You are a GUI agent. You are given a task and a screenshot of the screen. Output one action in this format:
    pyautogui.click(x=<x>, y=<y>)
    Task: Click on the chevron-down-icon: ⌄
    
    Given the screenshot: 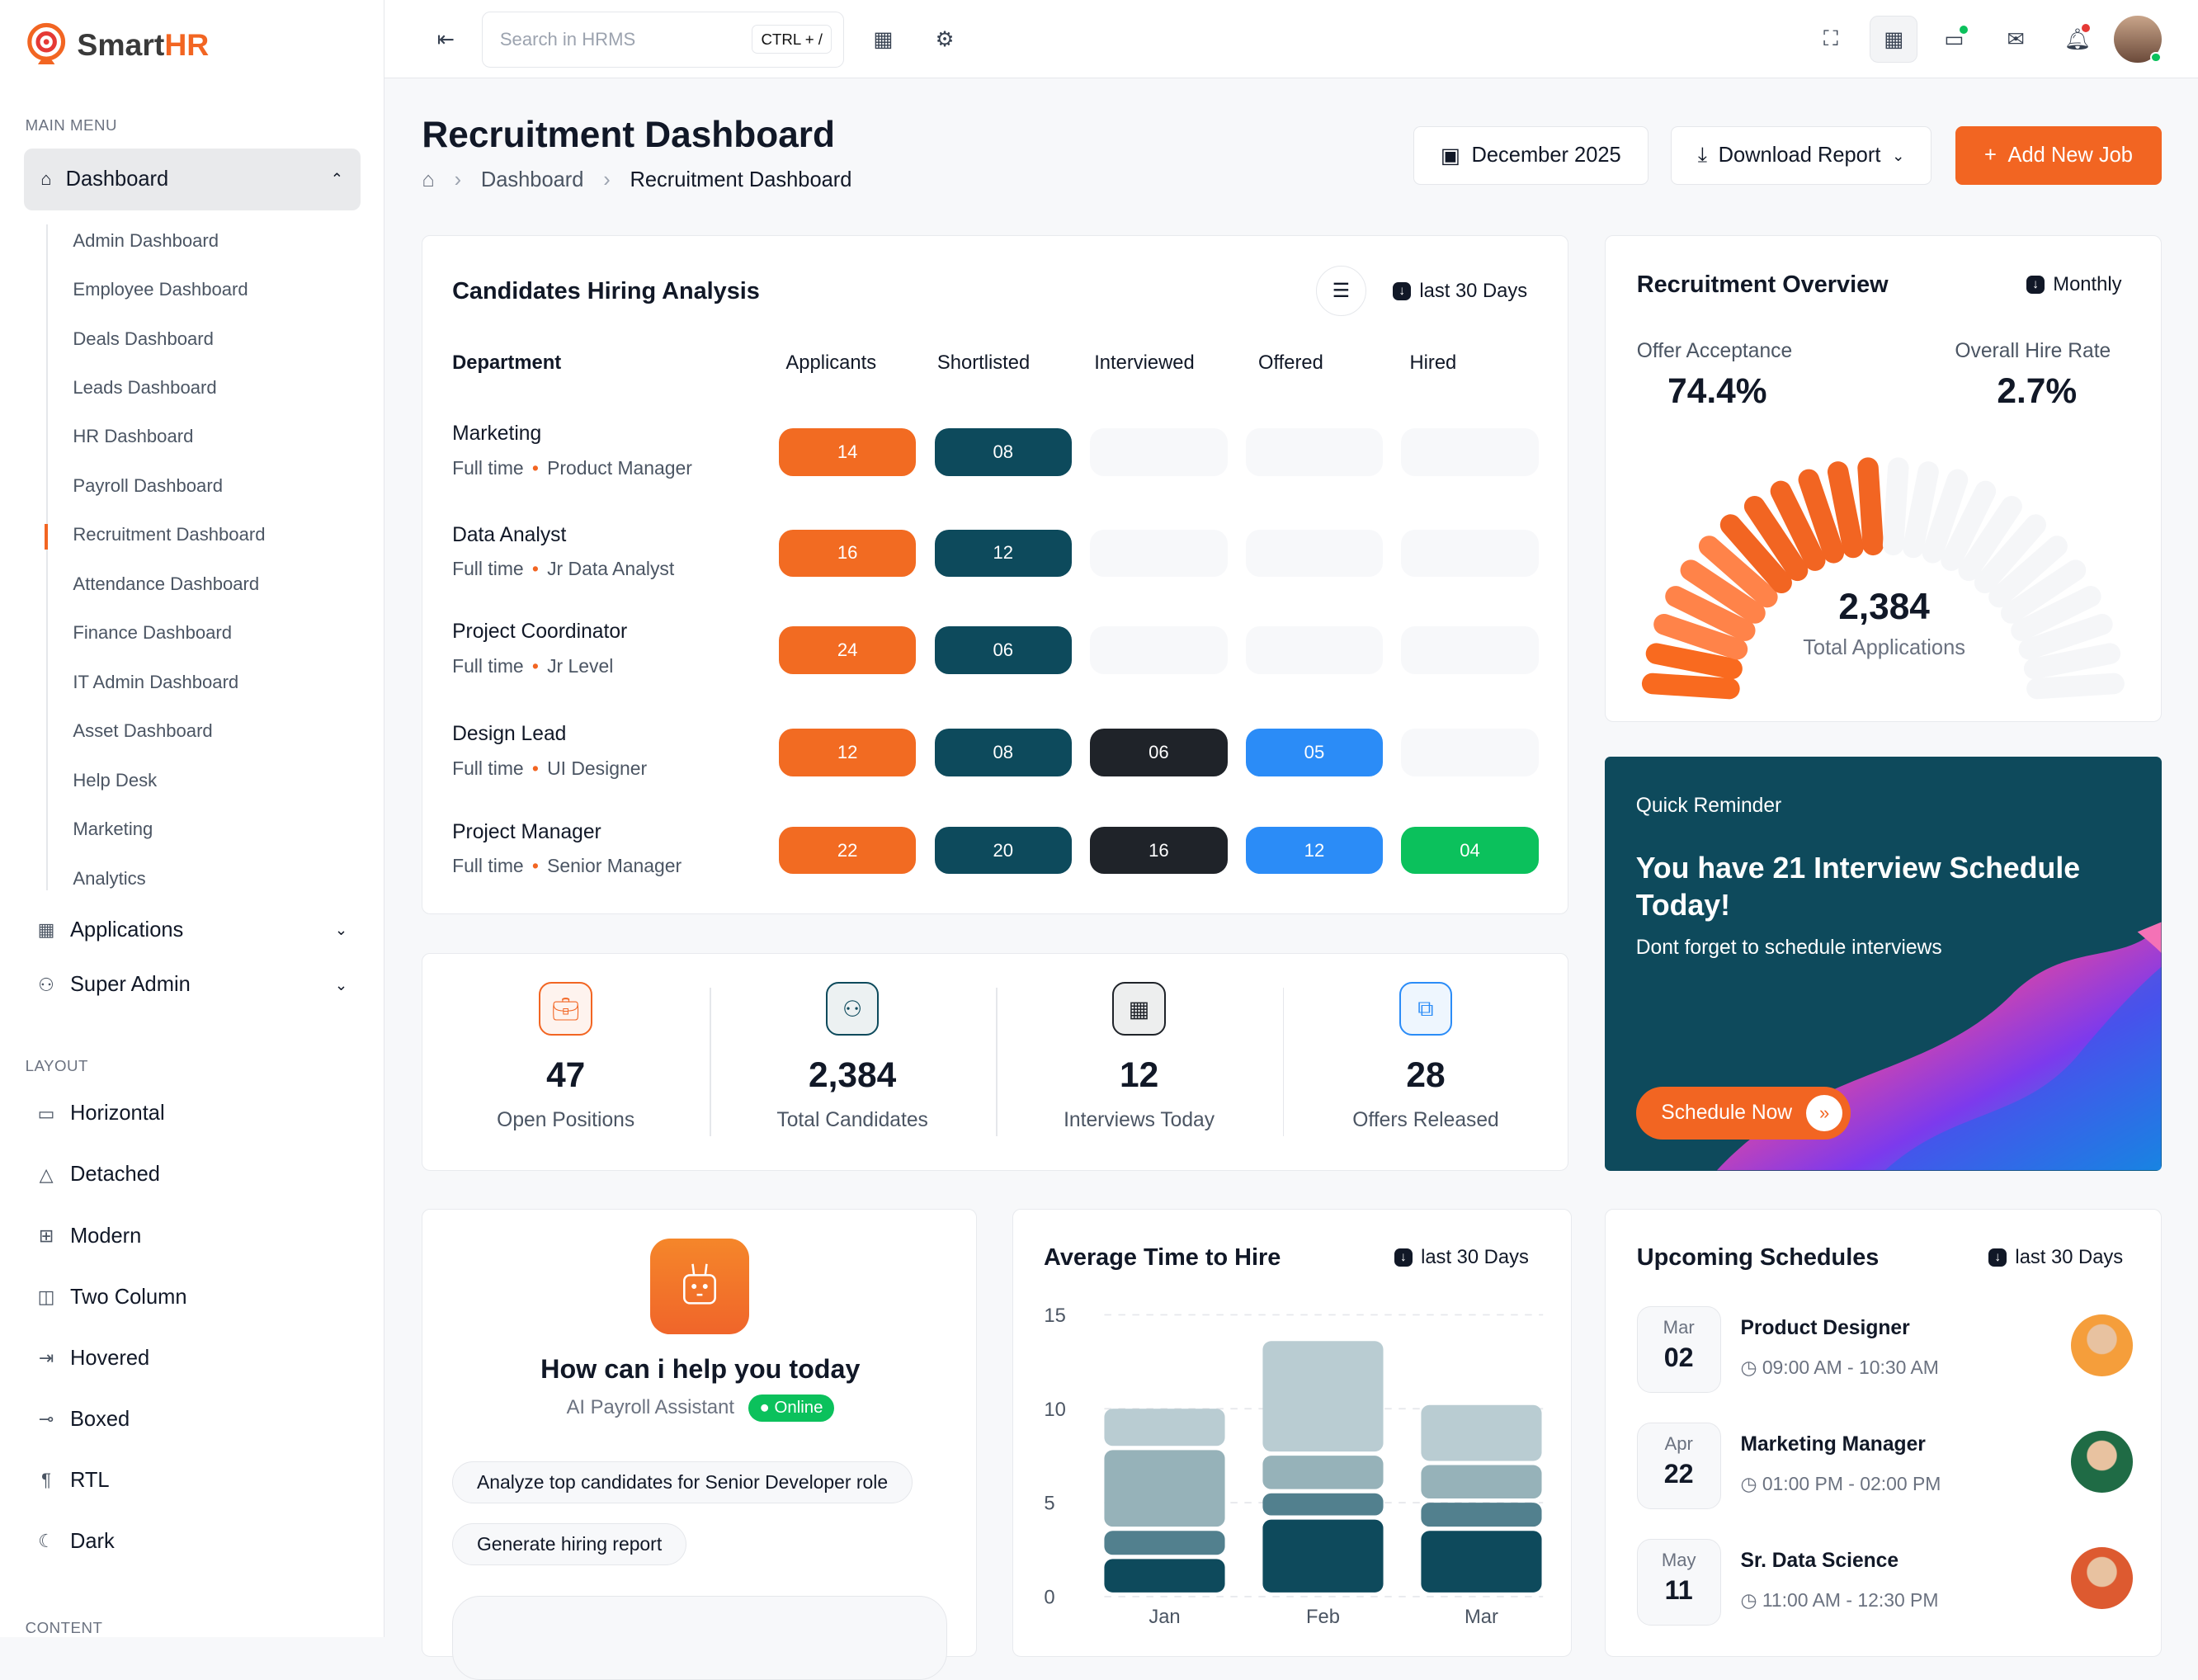 What is the action you would take?
    pyautogui.click(x=341, y=984)
    